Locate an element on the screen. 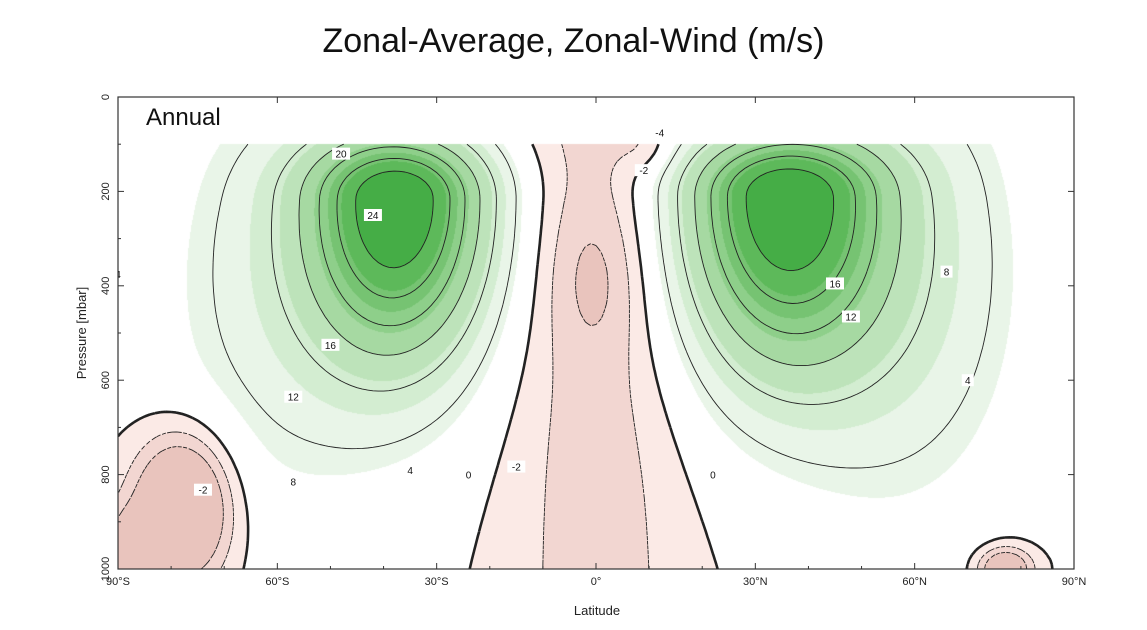  contour-label: -4 is located at coordinates (659, 133).